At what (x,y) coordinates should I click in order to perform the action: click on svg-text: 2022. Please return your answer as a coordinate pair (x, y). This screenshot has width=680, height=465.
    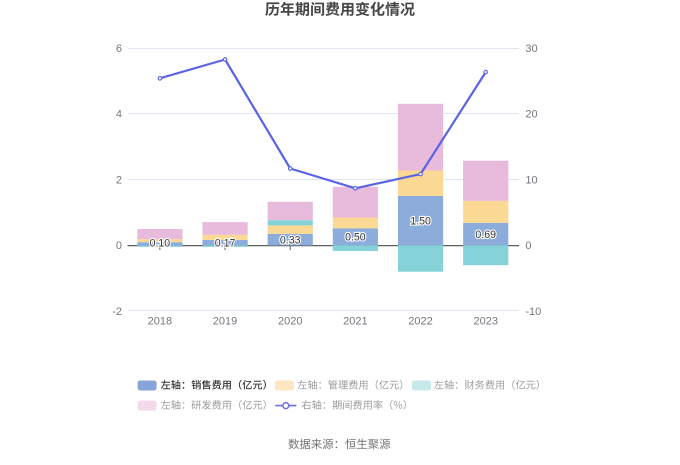
    Looking at the image, I should click on (420, 322).